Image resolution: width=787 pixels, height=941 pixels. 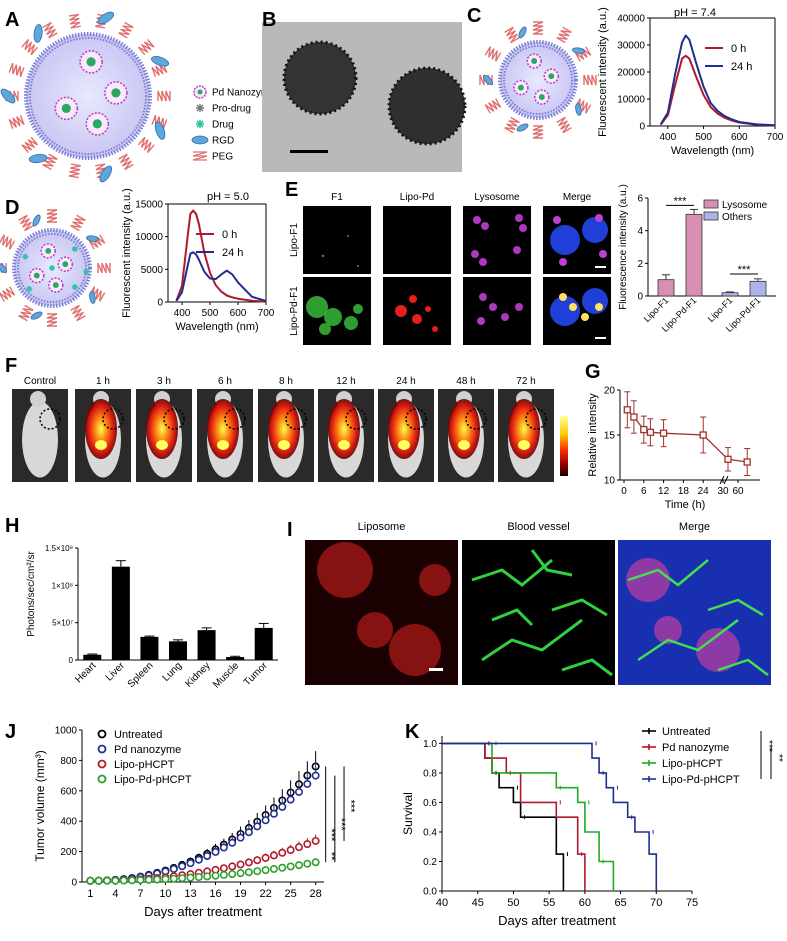 What do you see at coordinates (85, 672) in the screenshot?
I see `x-tick-label: Heart` at bounding box center [85, 672].